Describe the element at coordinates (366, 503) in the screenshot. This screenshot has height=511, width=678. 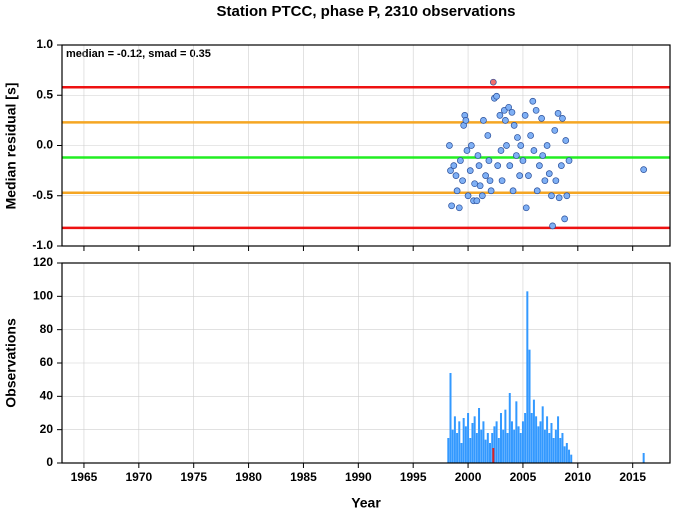
I see `x-axis-label: Year` at that location.